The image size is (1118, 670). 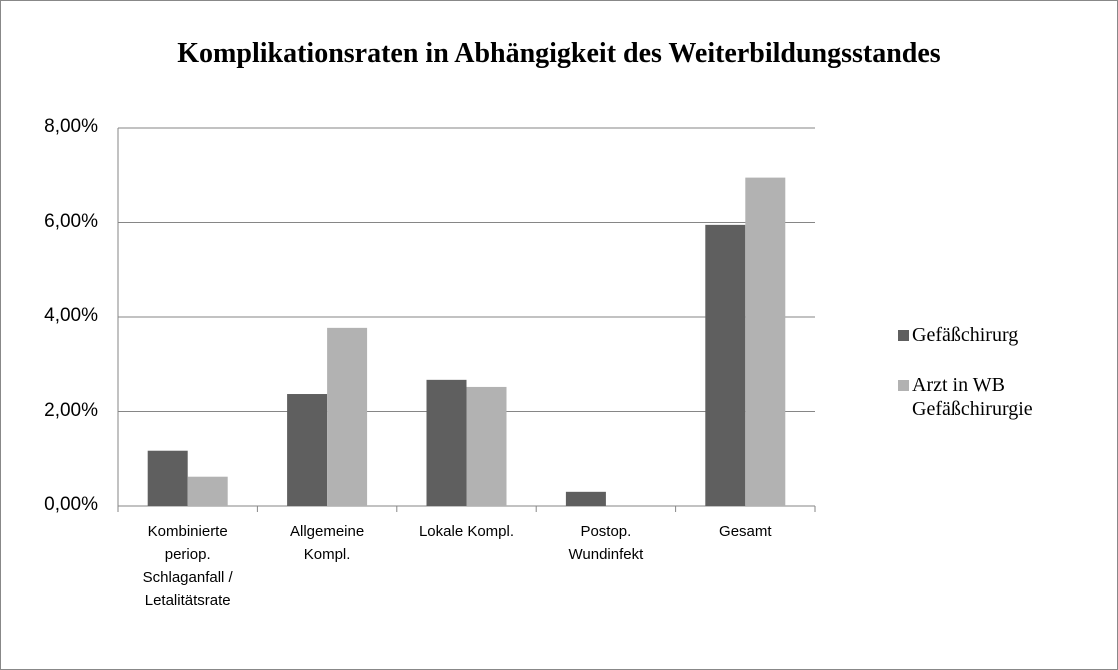 I want to click on y-tick-label: 6,00%, so click(x=71, y=221).